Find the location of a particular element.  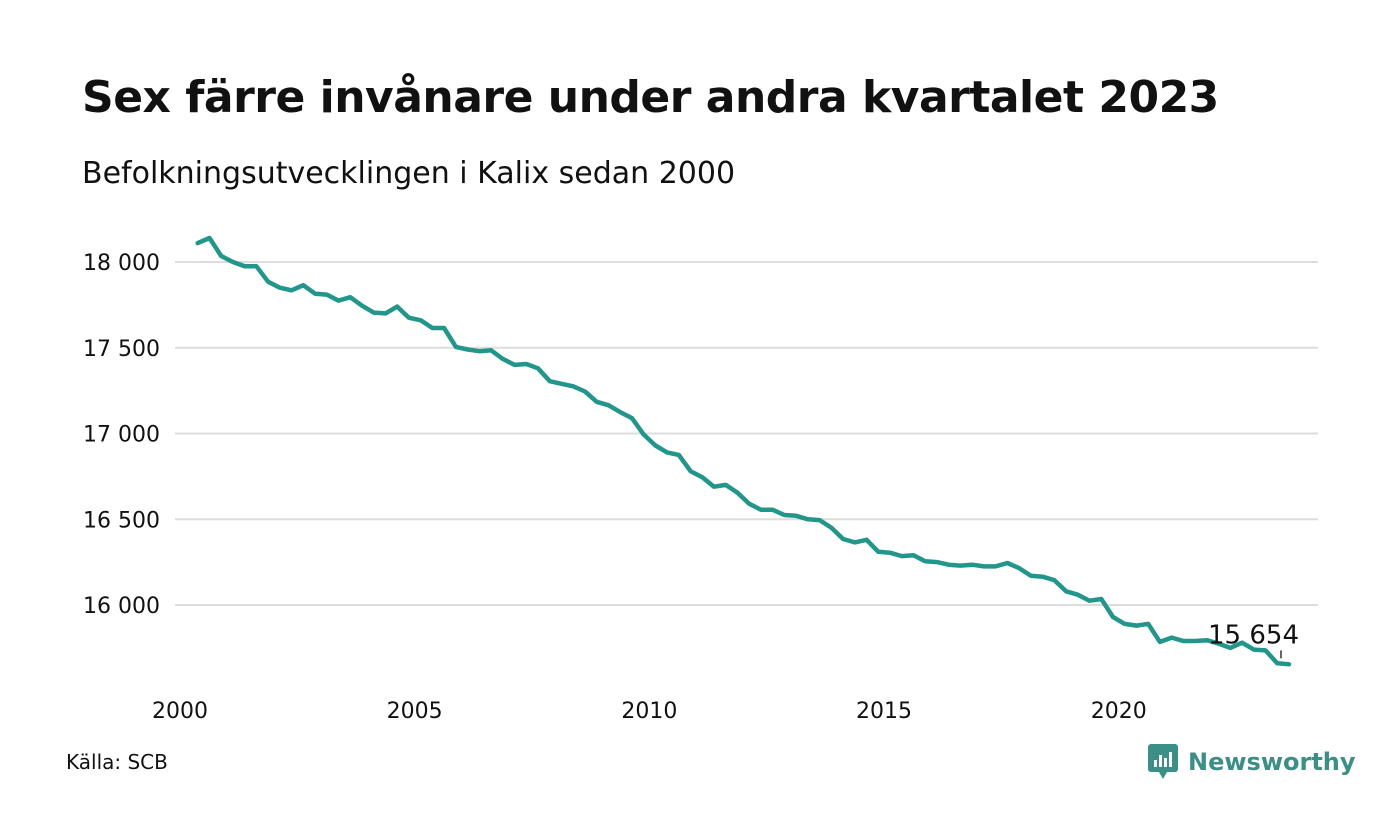

y-tick-label: 17 000 is located at coordinates (121, 435).